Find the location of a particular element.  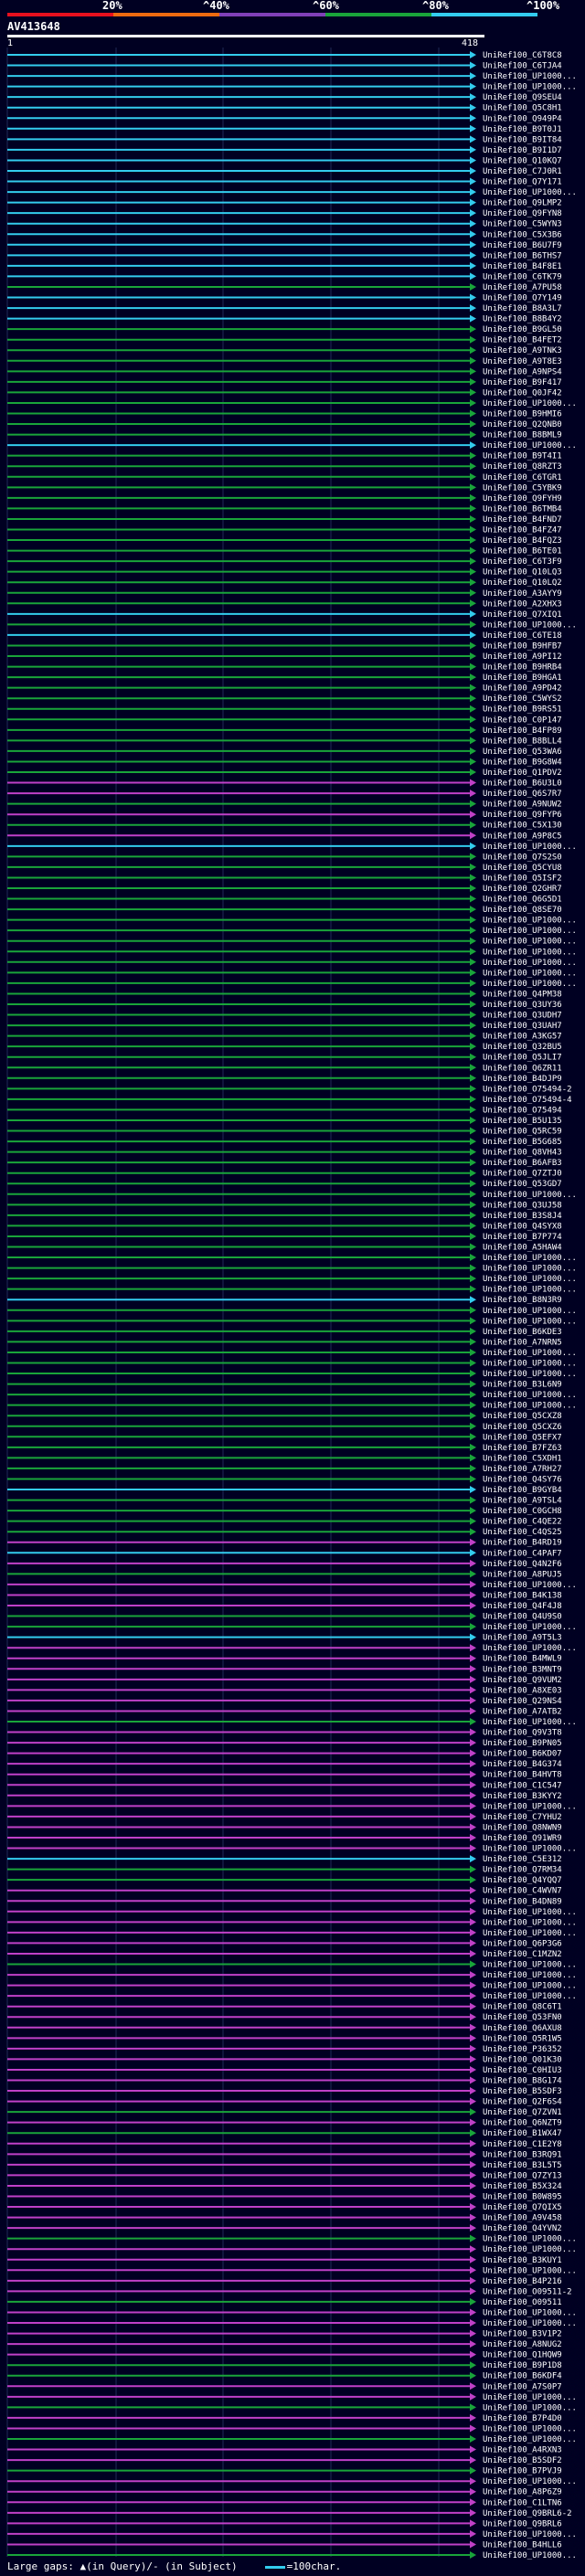

hit-label: UniRef100_Q7RM34 is located at coordinates (522, 1870).